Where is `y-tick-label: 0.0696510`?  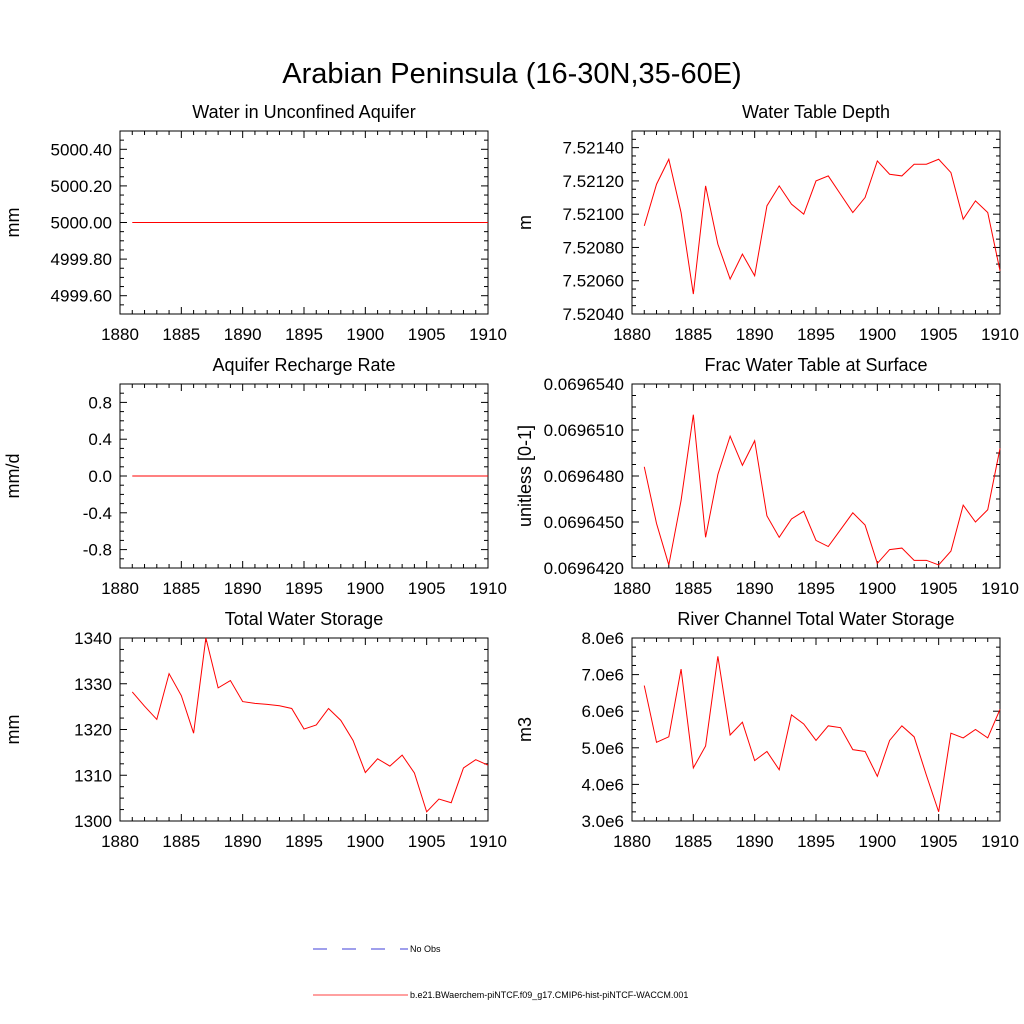 y-tick-label: 0.0696510 is located at coordinates (584, 430).